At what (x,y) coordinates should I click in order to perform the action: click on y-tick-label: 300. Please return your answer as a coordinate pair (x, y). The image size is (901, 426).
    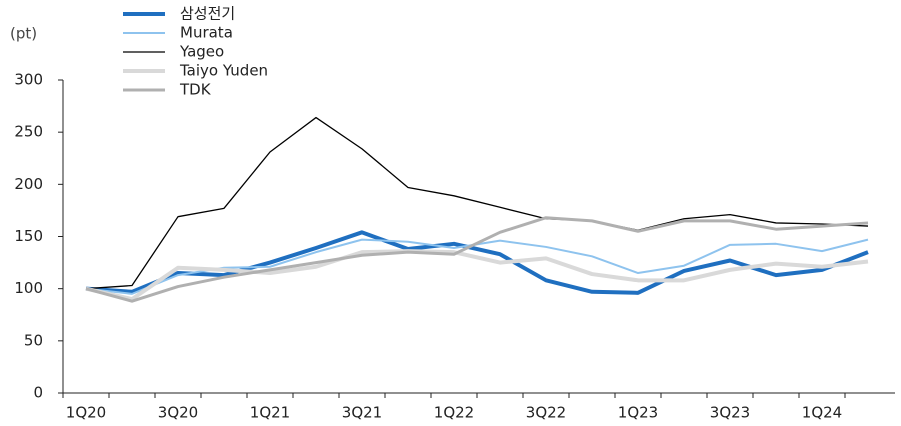
    Looking at the image, I should click on (28, 80).